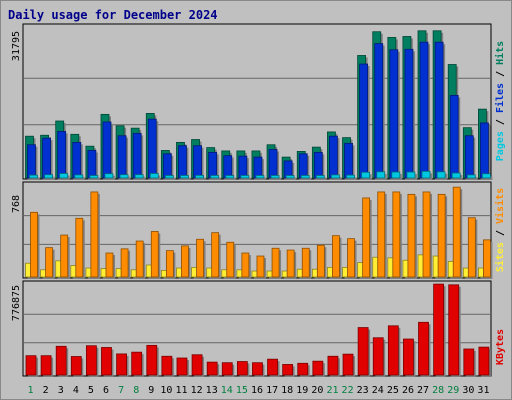 The width and height of the screenshot is (512, 400). Describe the element at coordinates (500, 347) in the screenshot. I see `legend-kbytes: KBytes` at that location.